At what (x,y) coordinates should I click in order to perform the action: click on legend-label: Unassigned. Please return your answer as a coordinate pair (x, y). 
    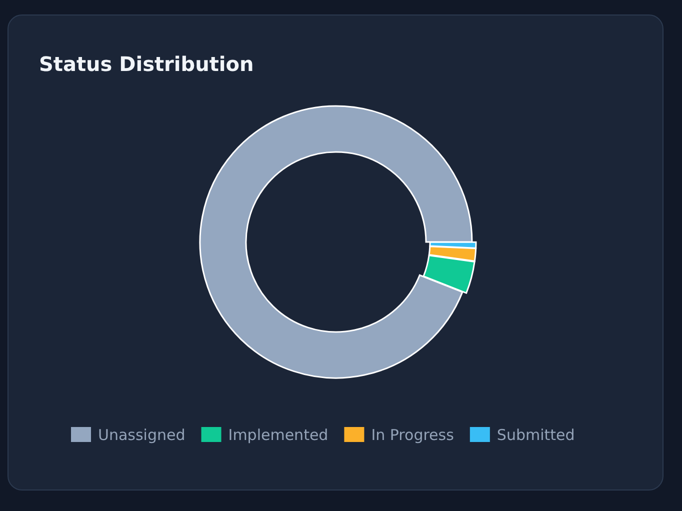
    Looking at the image, I should click on (142, 435).